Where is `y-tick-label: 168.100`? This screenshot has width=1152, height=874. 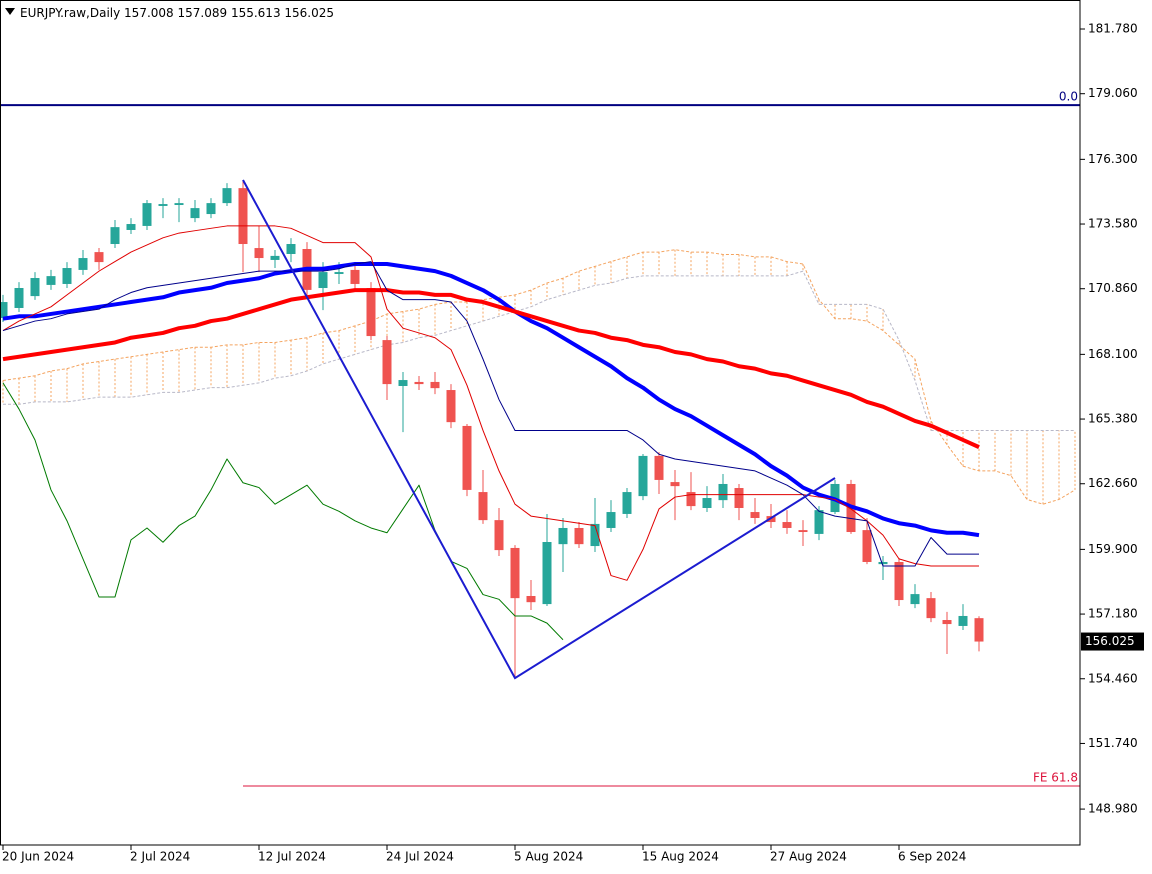 y-tick-label: 168.100 is located at coordinates (1113, 354).